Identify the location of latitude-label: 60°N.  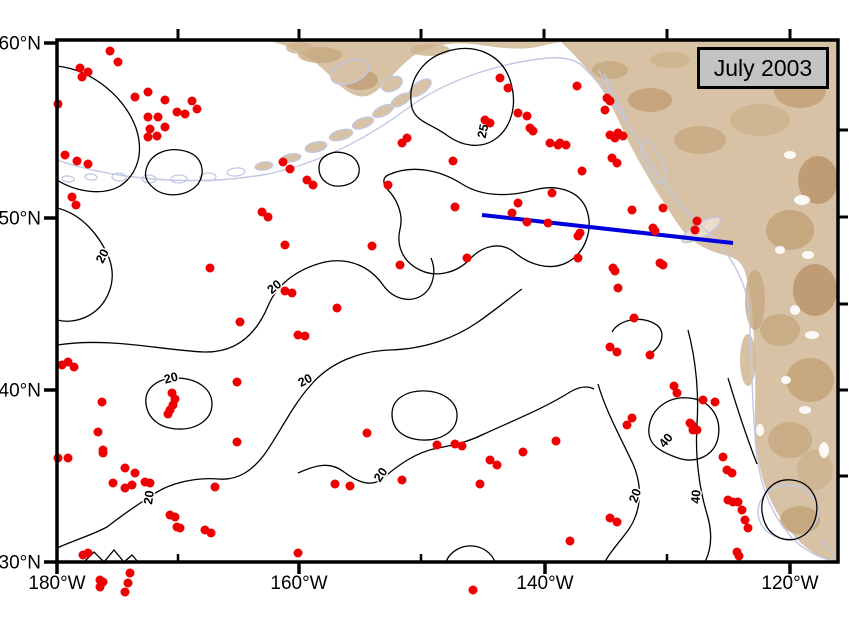
(20, 44).